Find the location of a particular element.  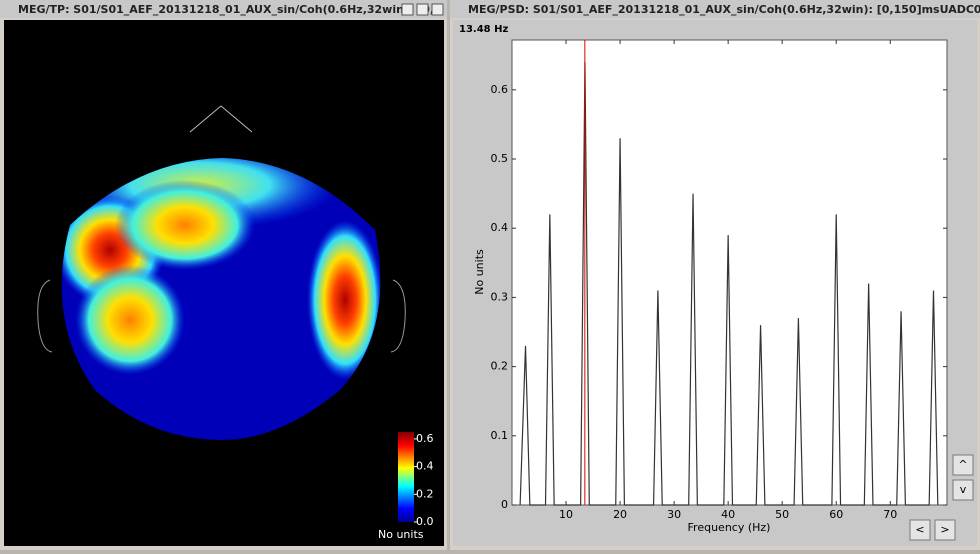

x-tick-label: 40 is located at coordinates (728, 514).